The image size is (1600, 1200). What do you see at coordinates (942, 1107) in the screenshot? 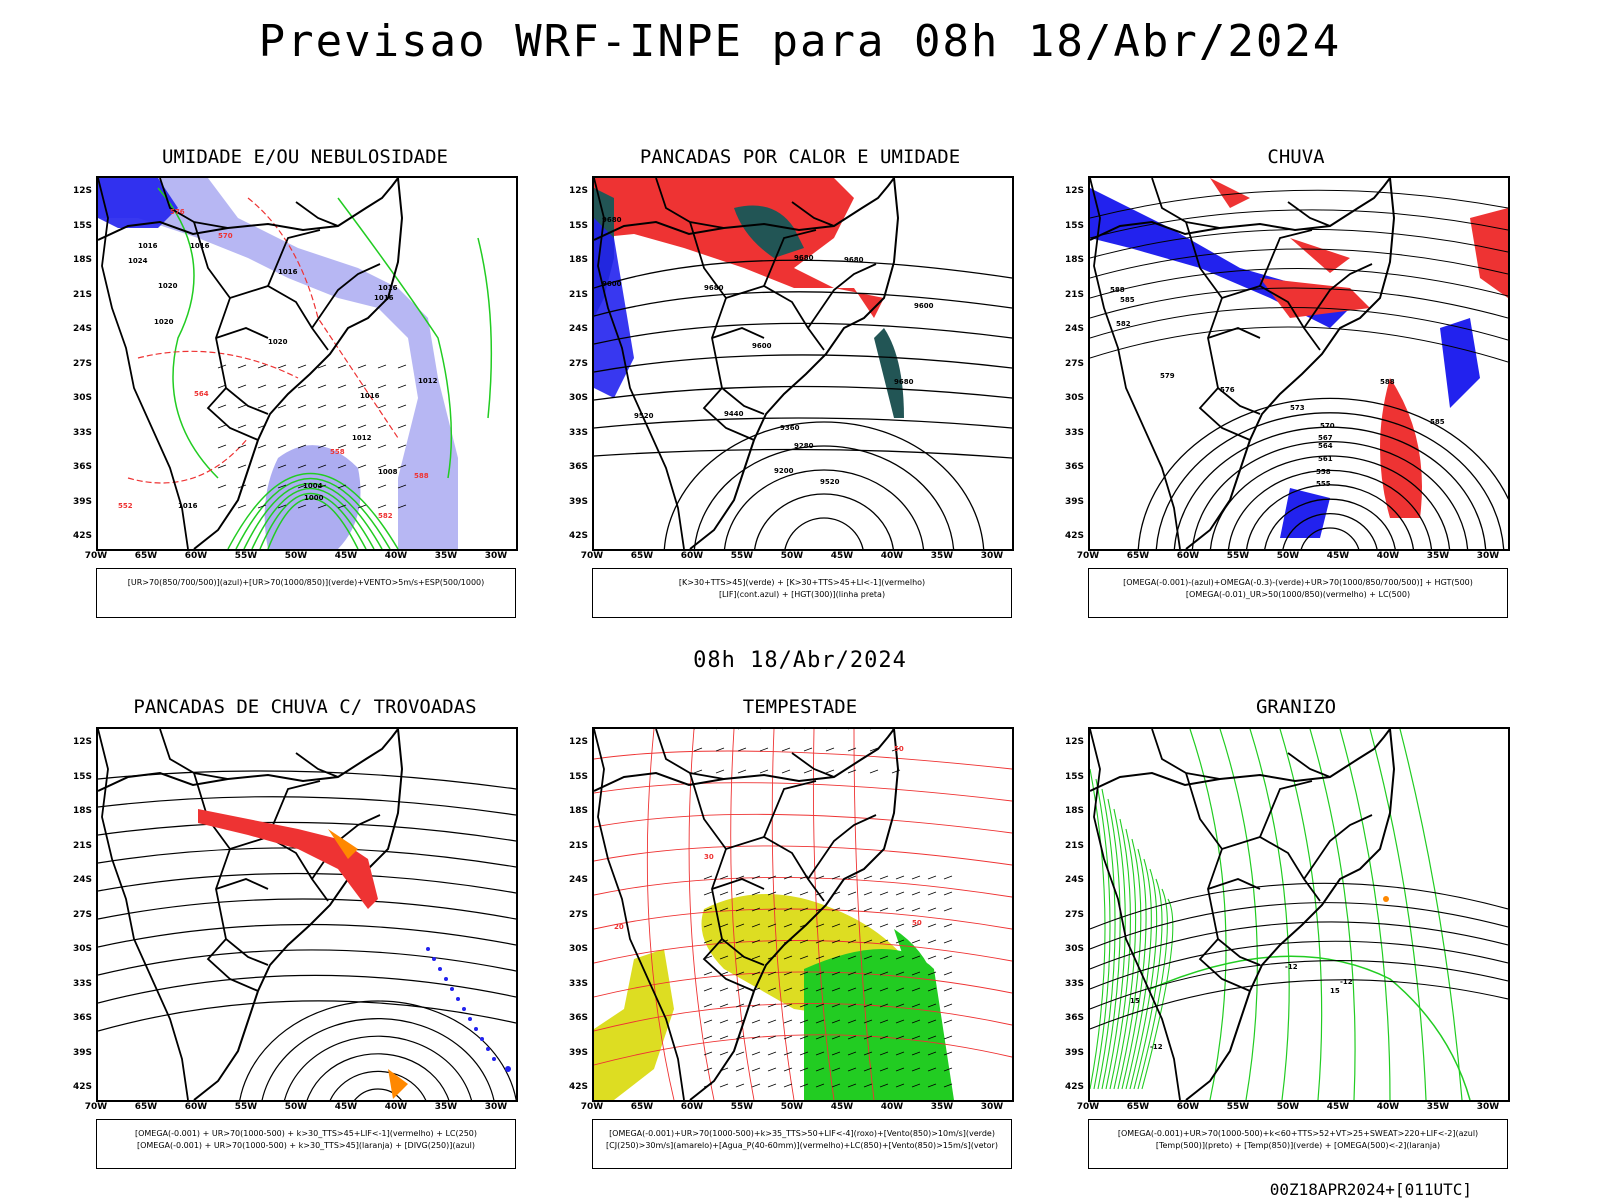
I see `lon-tick-label: 35W` at bounding box center [942, 1107].